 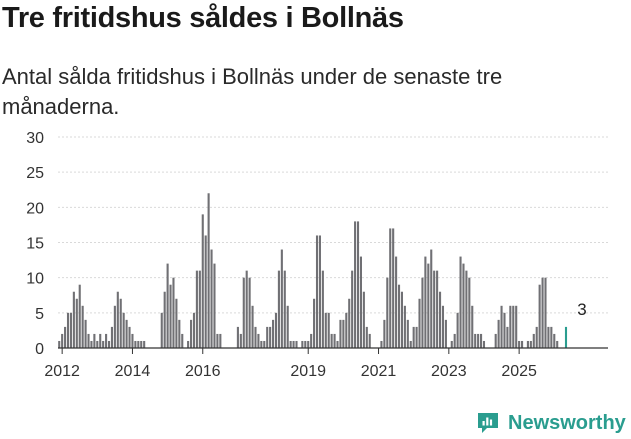 I want to click on x-tick-label: 2012, so click(x=62, y=371).